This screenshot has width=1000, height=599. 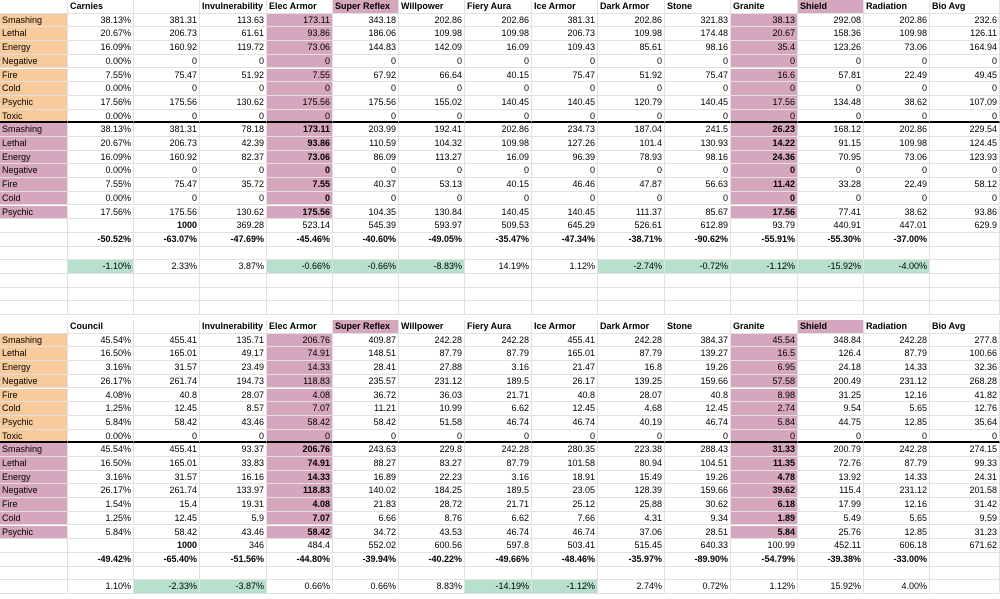 What do you see at coordinates (167, 546) in the screenshot?
I see `total-cell: 1000` at bounding box center [167, 546].